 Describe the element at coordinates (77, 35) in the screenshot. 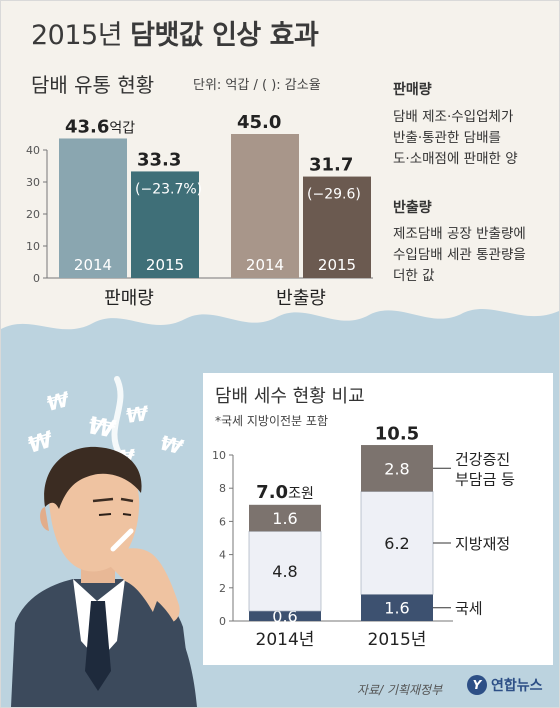

I see `title-year: 2015년` at that location.